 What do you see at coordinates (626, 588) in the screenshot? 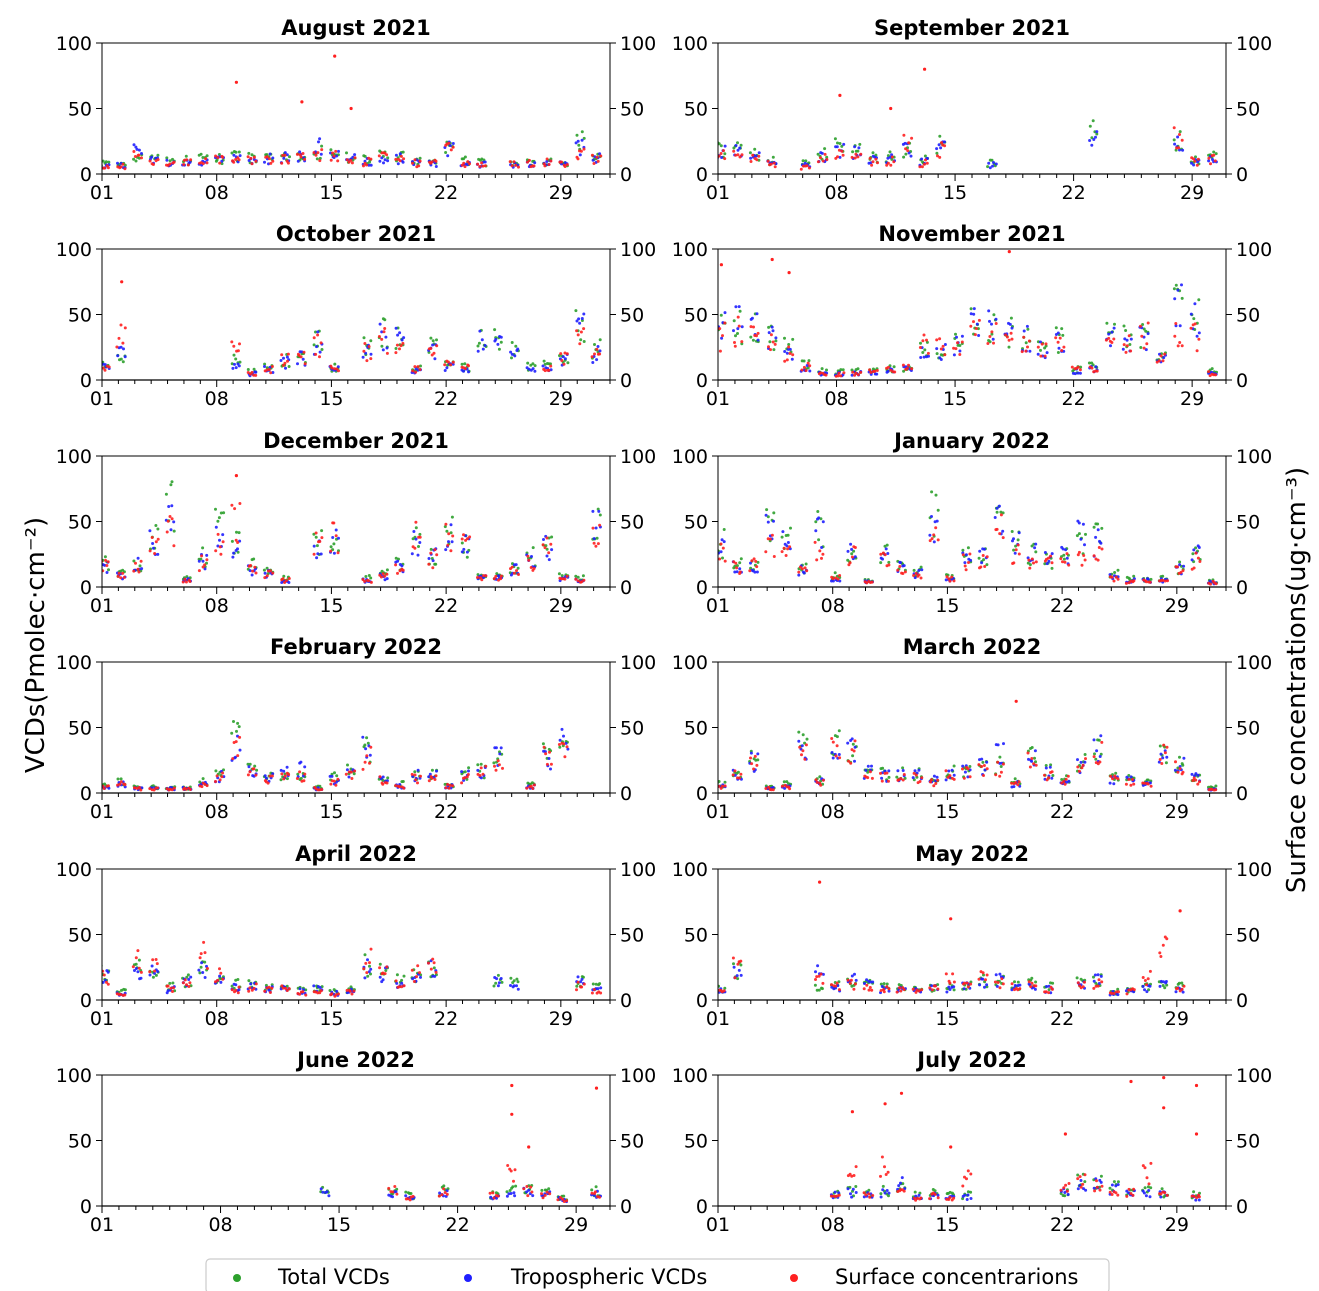
I see `y-tick-label-right: 0` at bounding box center [626, 588].